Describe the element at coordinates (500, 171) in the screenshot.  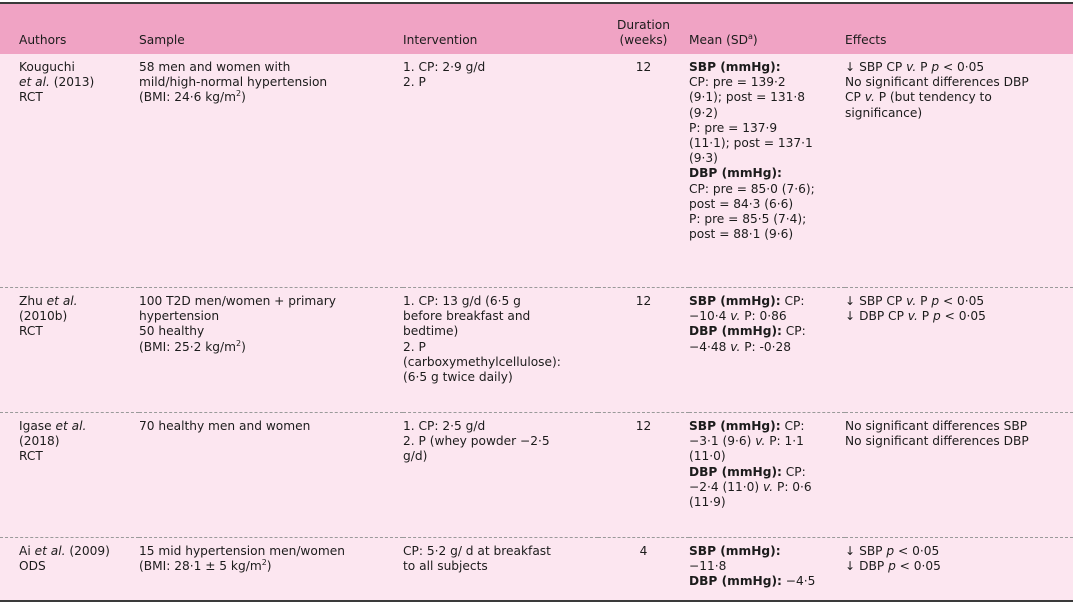
I see `cell-intervention: 1. CP: 2·9 g/d 2. P` at that location.